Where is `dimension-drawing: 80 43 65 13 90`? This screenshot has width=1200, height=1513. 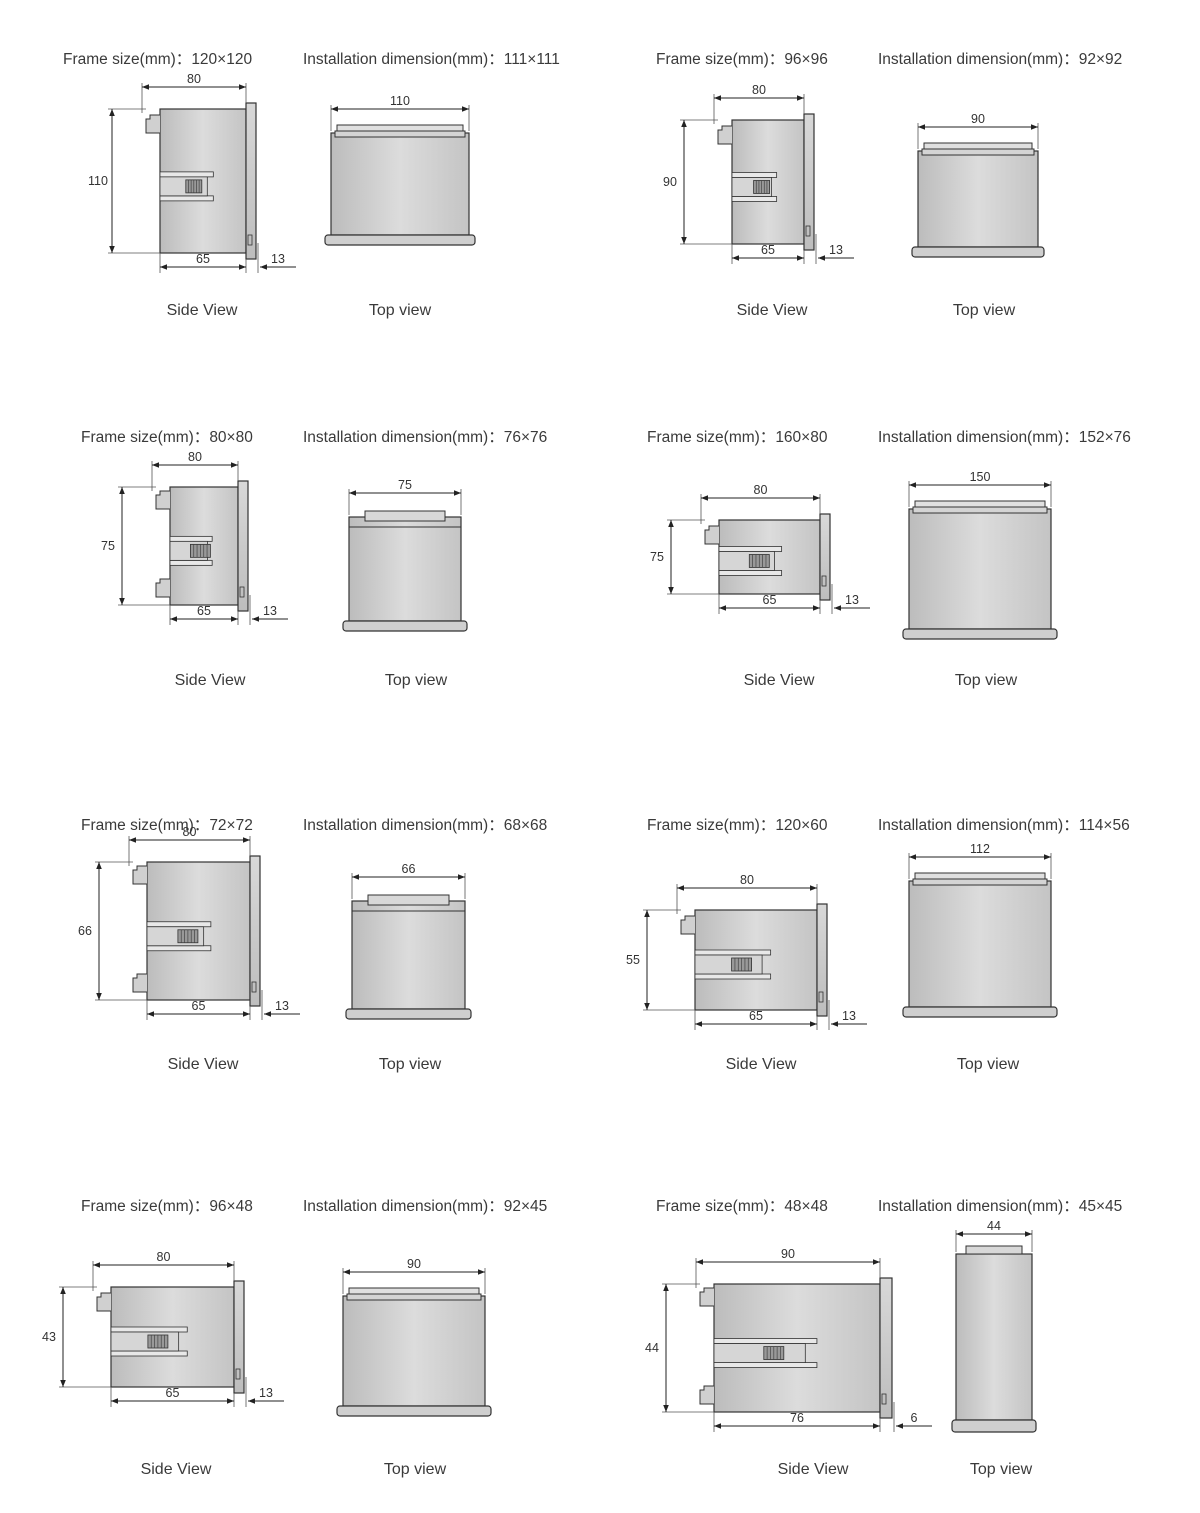 dimension-drawing: 80 43 65 13 90 is located at coordinates (267, 1333).